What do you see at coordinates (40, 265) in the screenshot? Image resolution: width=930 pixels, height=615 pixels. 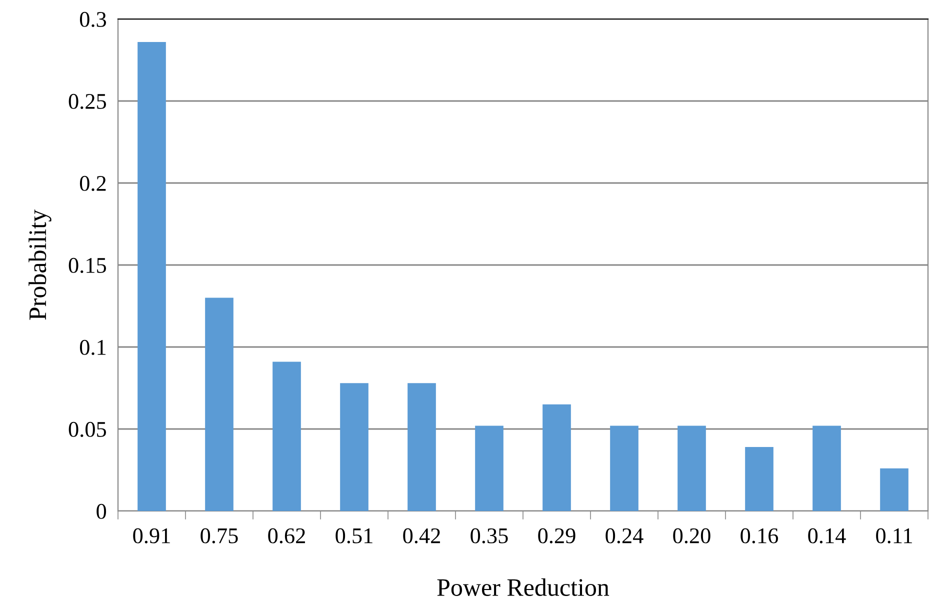 I see `y-axis-title: Probability` at bounding box center [40, 265].